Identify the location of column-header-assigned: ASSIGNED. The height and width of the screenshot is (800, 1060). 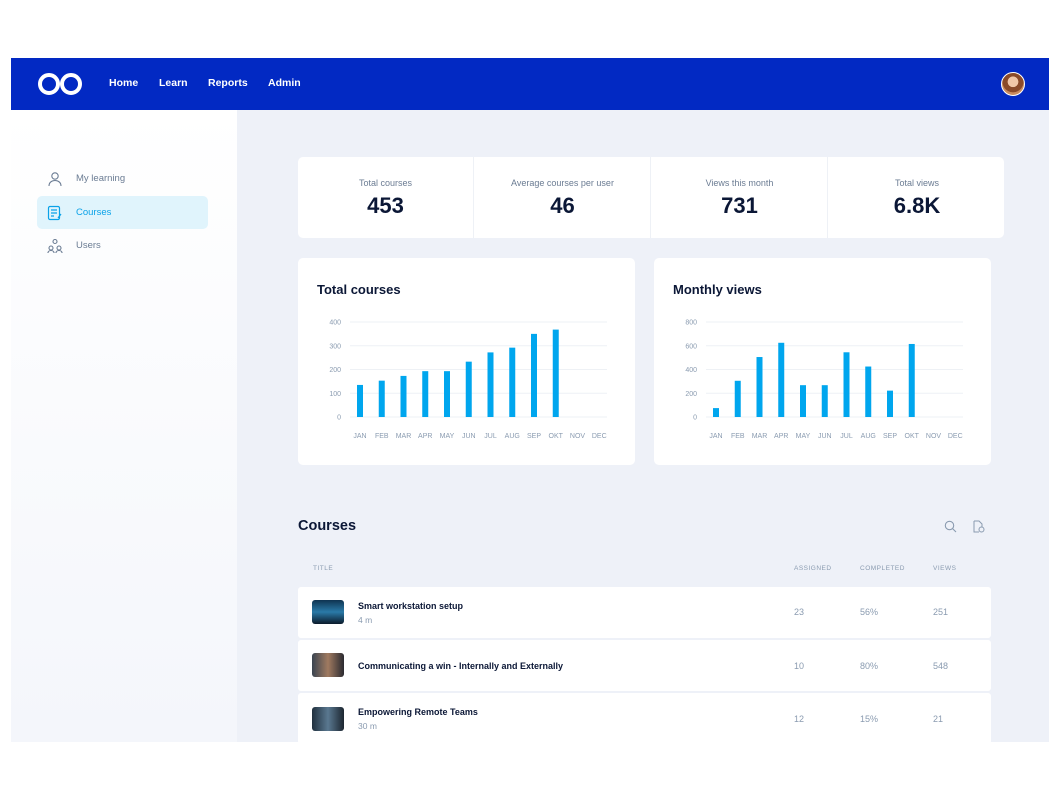
(813, 568).